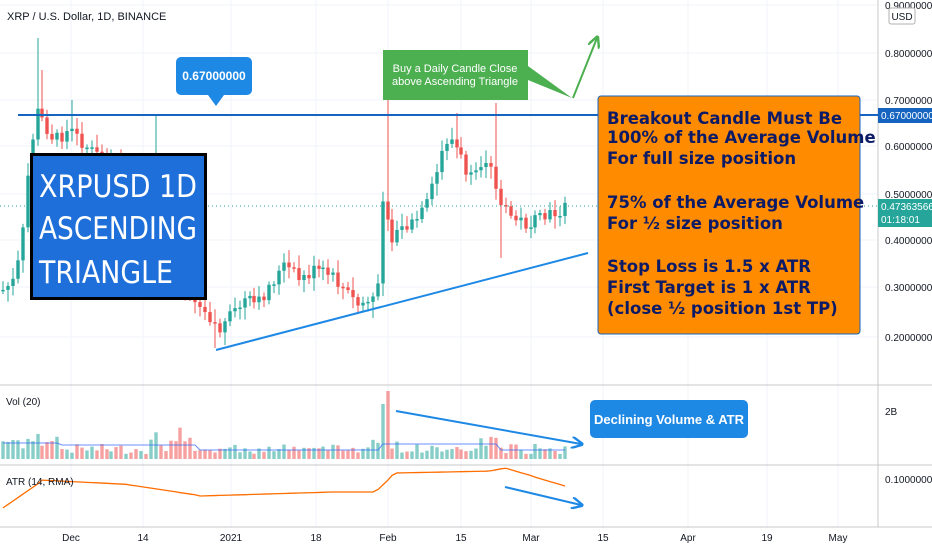 Image resolution: width=932 pixels, height=550 pixels. Describe the element at coordinates (23, 402) in the screenshot. I see `volume-indicator-label: Vol (20)` at that location.